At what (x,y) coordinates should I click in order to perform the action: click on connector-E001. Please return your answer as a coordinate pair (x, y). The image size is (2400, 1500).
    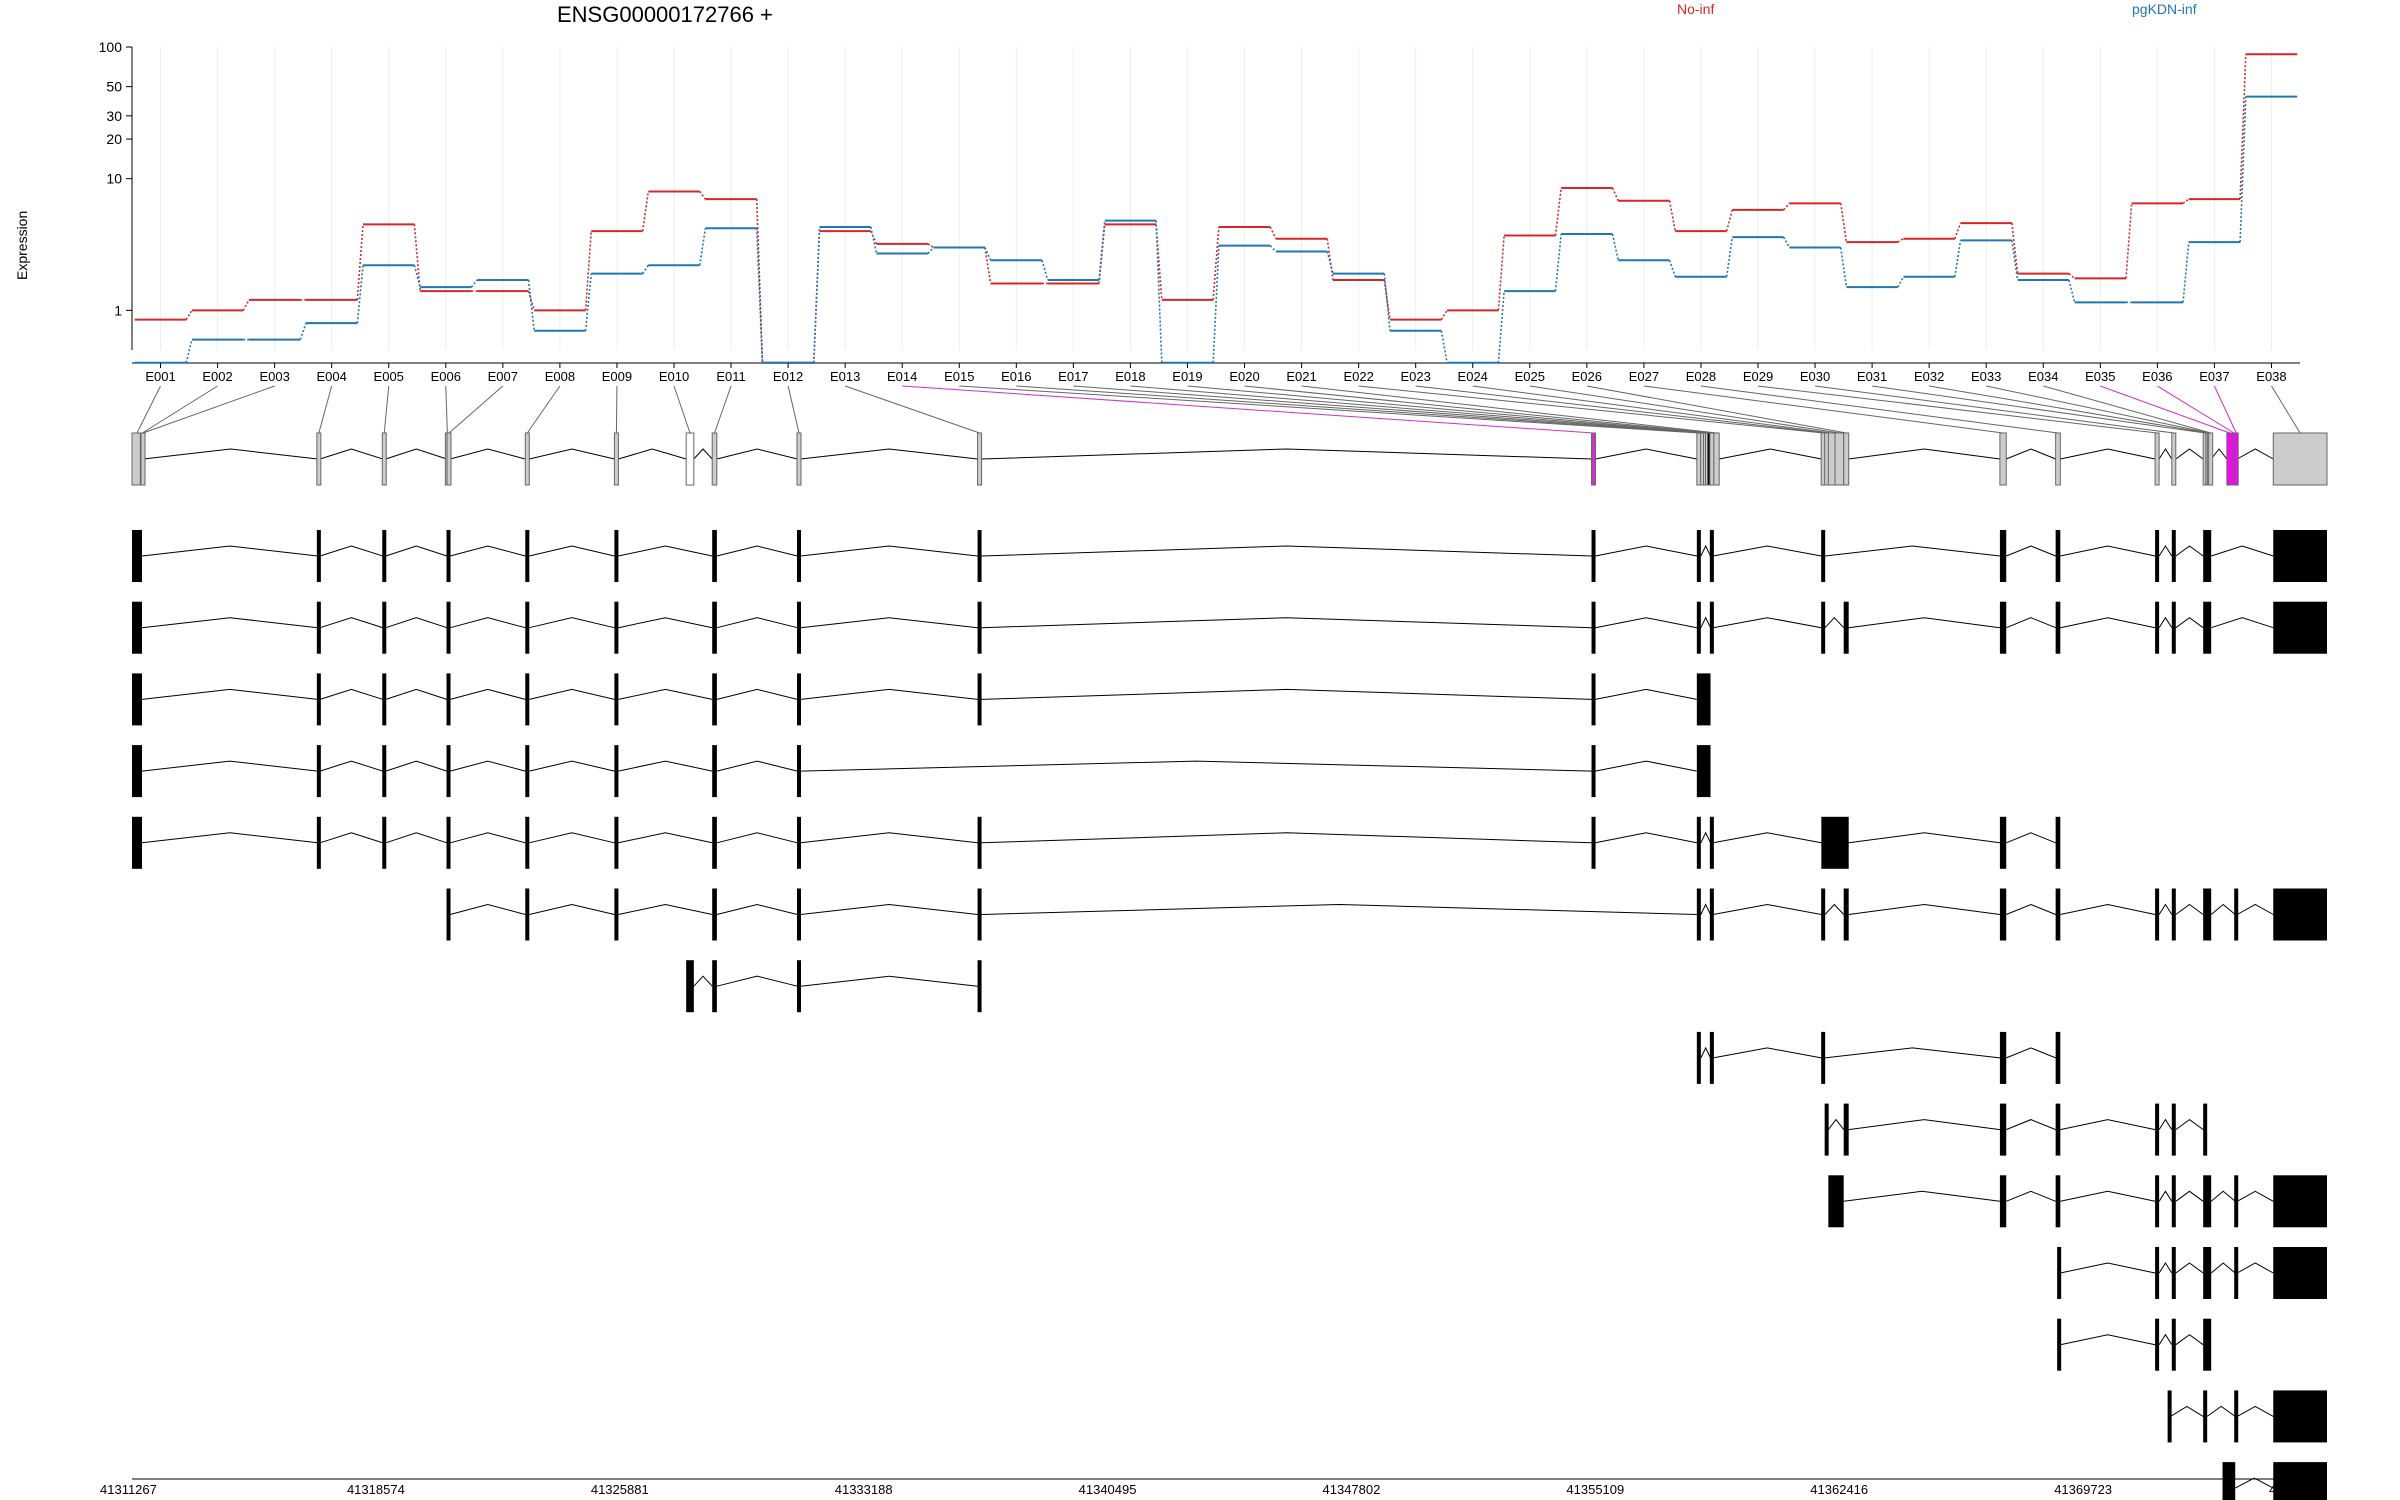
    Looking at the image, I should click on (148, 409).